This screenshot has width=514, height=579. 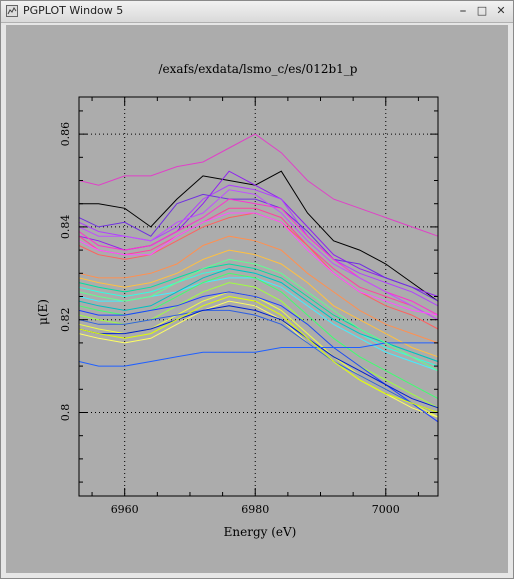 What do you see at coordinates (255, 509) in the screenshot?
I see `x-tick-label-1: 6980` at bounding box center [255, 509].